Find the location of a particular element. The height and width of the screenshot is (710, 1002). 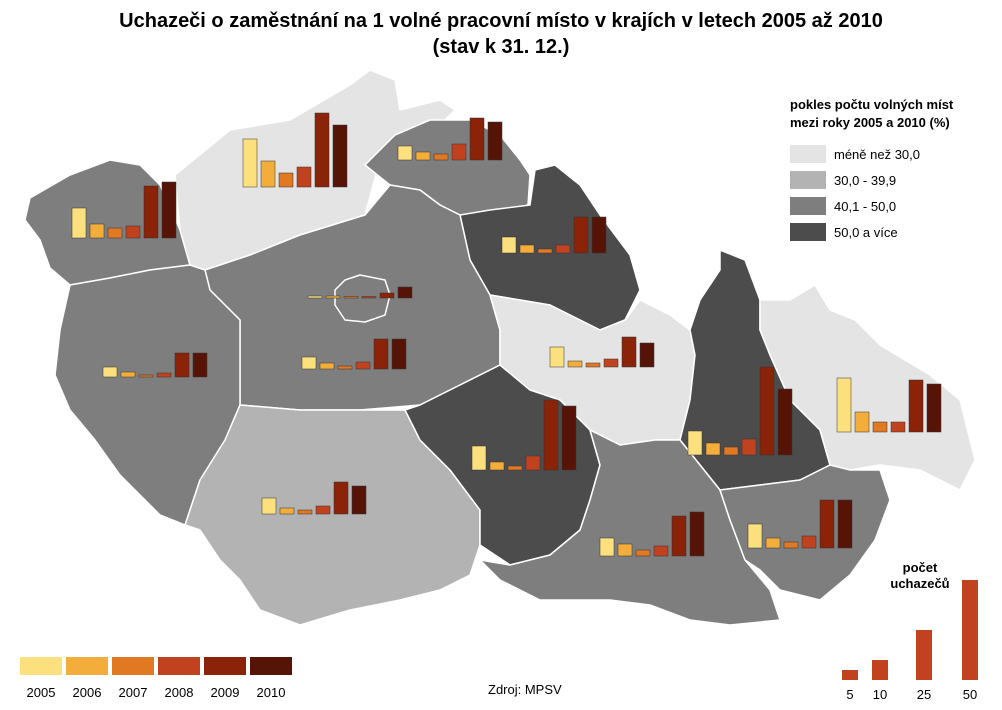

region-jihomoravsky is located at coordinates (630, 527).